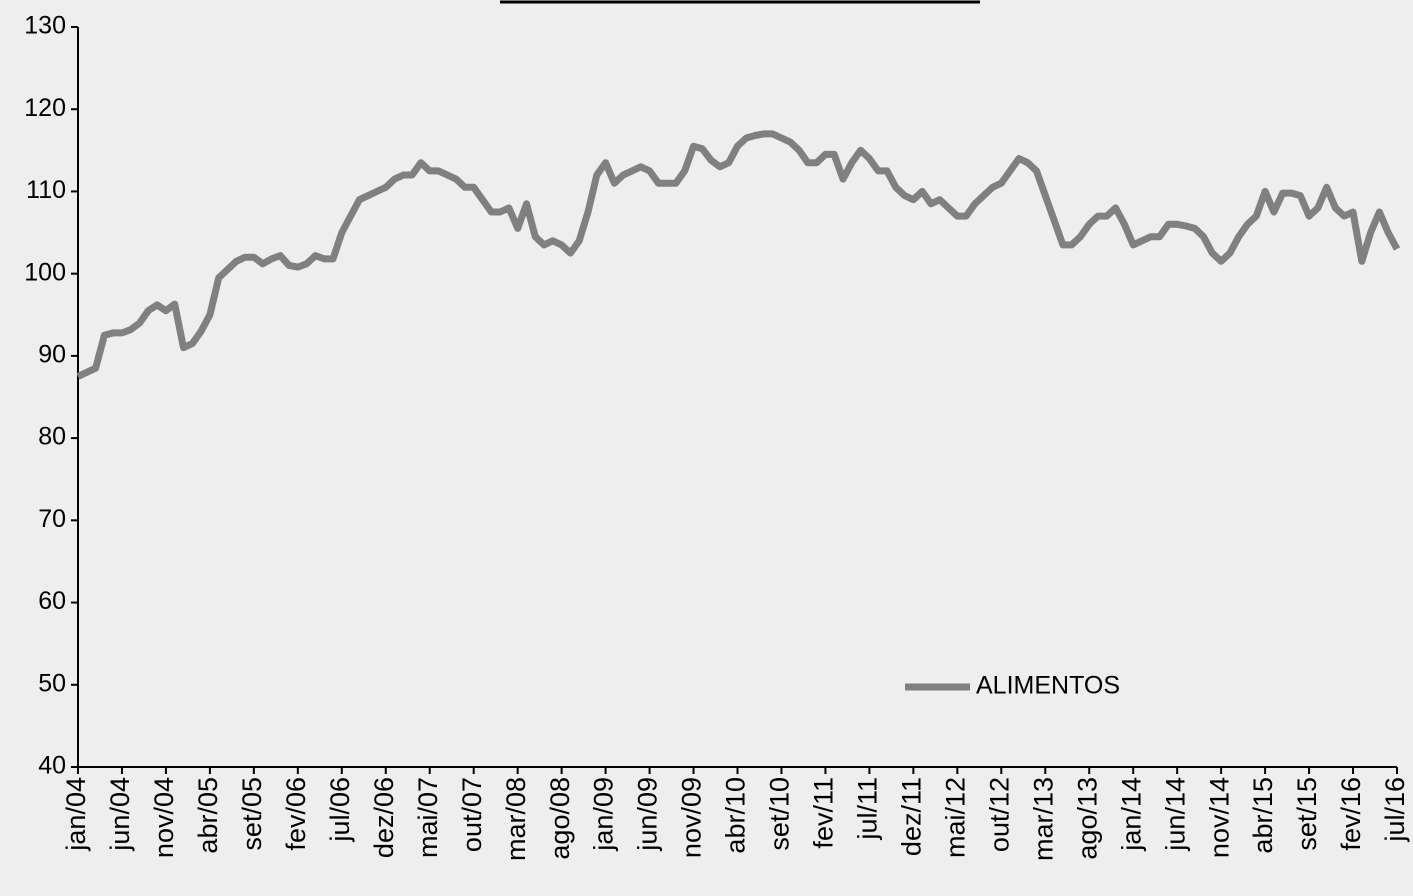 The width and height of the screenshot is (1413, 896). I want to click on x-tick-label: mar/08, so click(516, 819).